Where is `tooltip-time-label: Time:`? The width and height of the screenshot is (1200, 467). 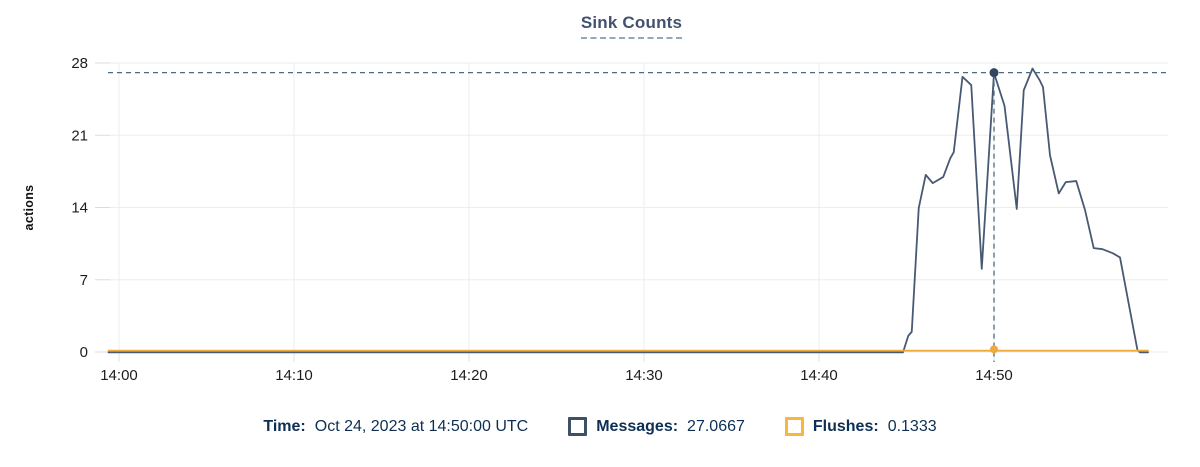
tooltip-time-label: Time: is located at coordinates (284, 426).